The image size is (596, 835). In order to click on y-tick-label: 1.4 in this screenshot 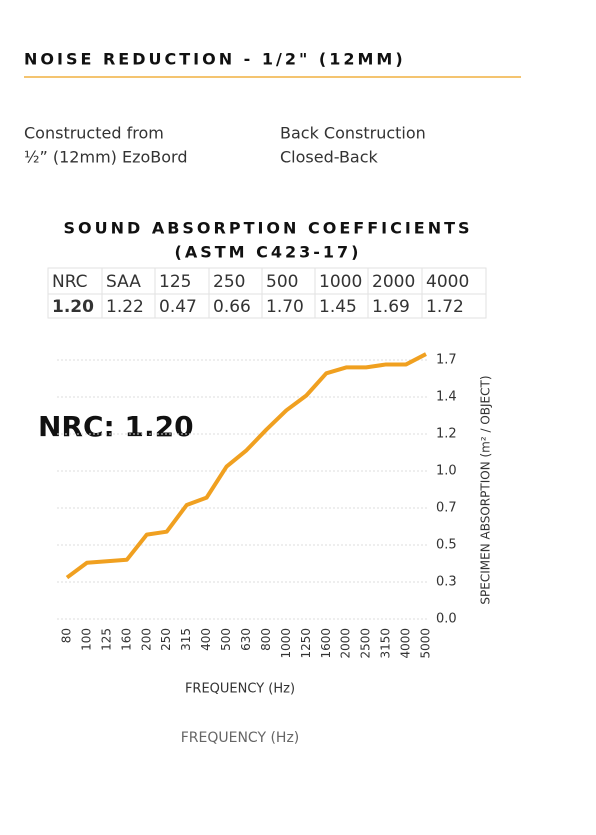, I will do `click(446, 397)`.